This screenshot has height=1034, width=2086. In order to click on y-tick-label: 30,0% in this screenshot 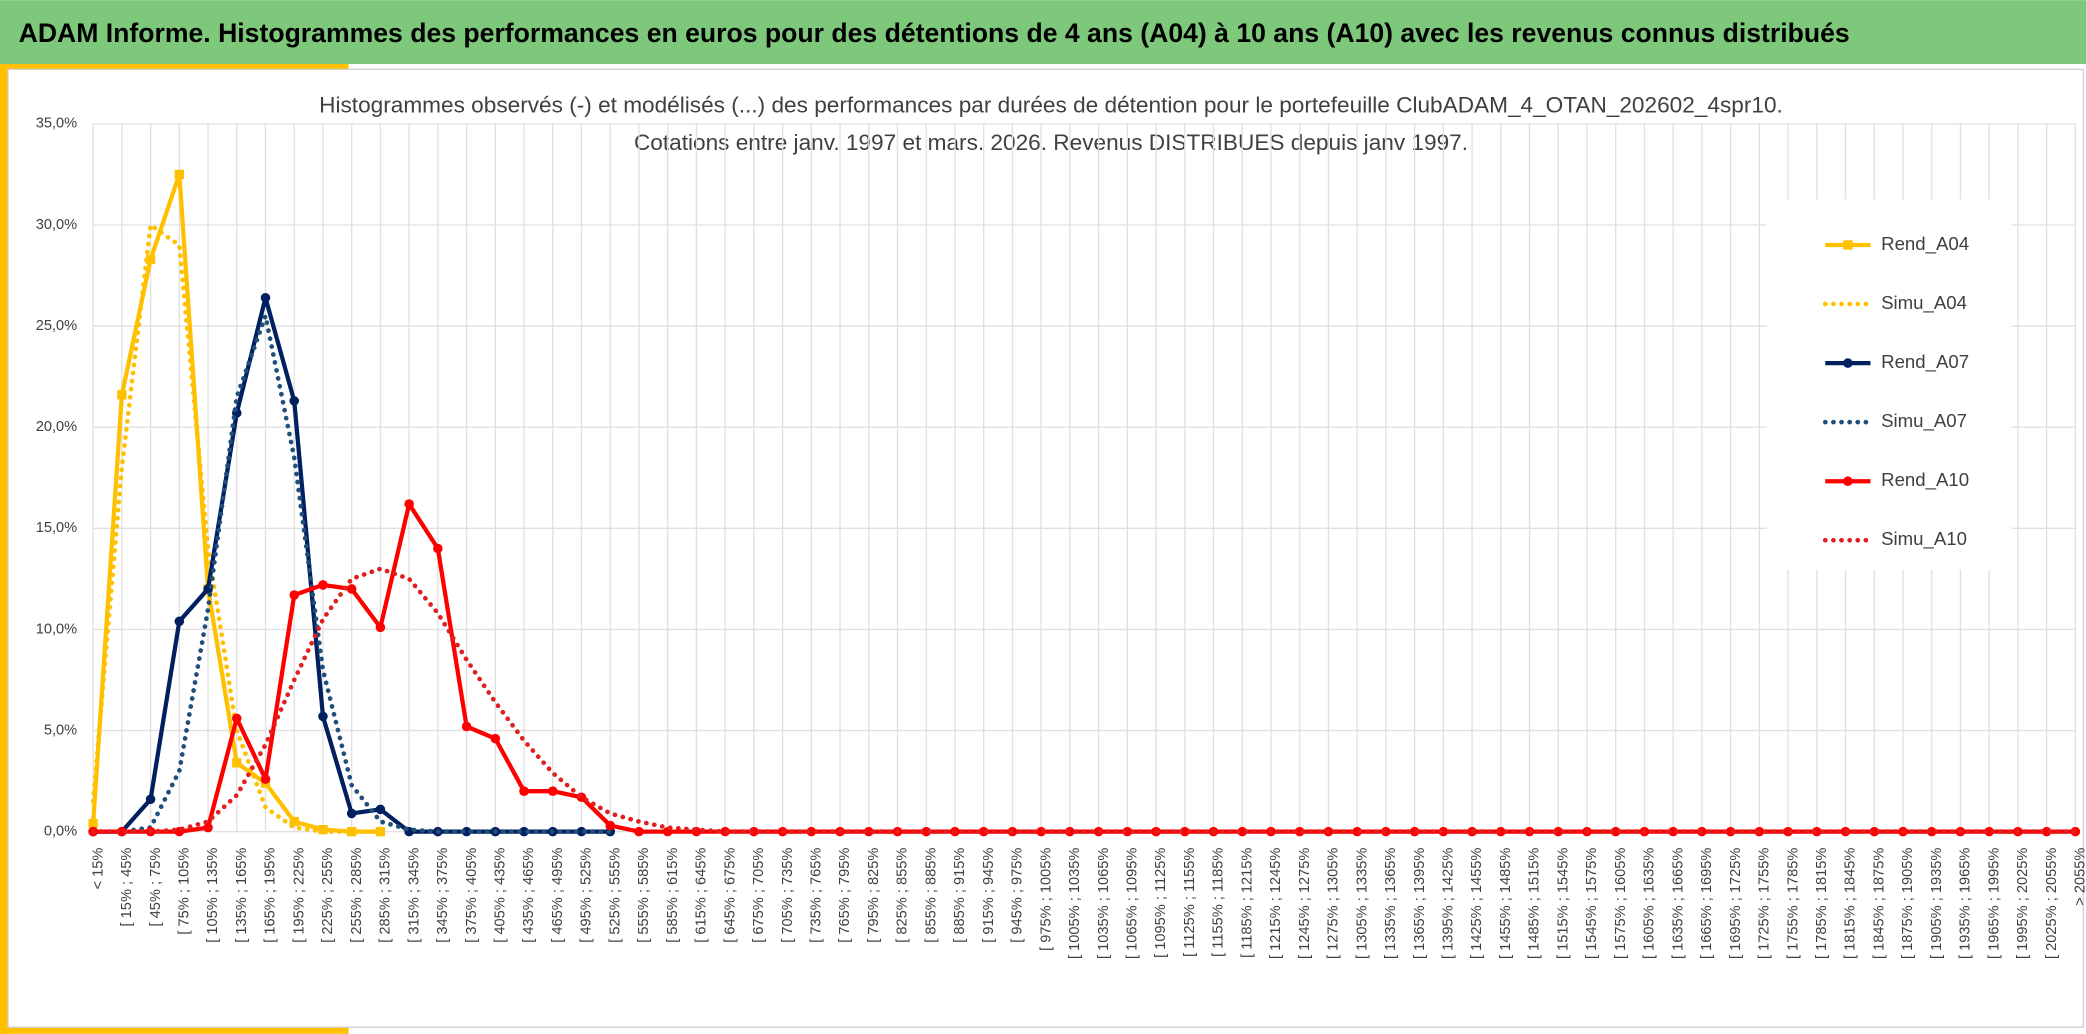, I will do `click(56, 225)`.